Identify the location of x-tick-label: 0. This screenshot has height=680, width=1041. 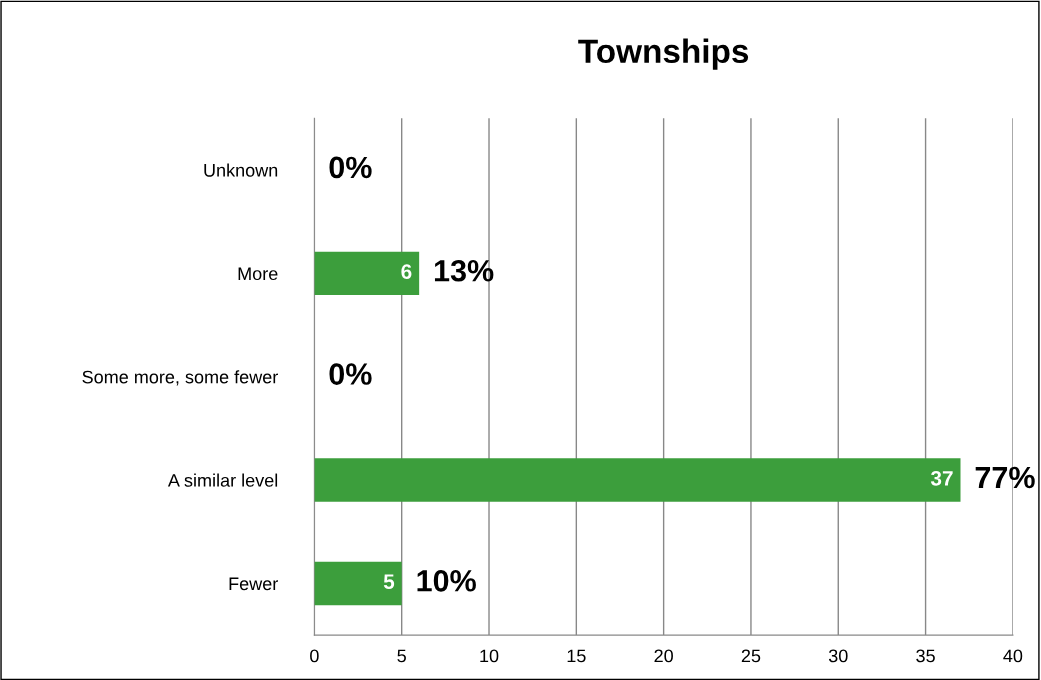
(314, 656).